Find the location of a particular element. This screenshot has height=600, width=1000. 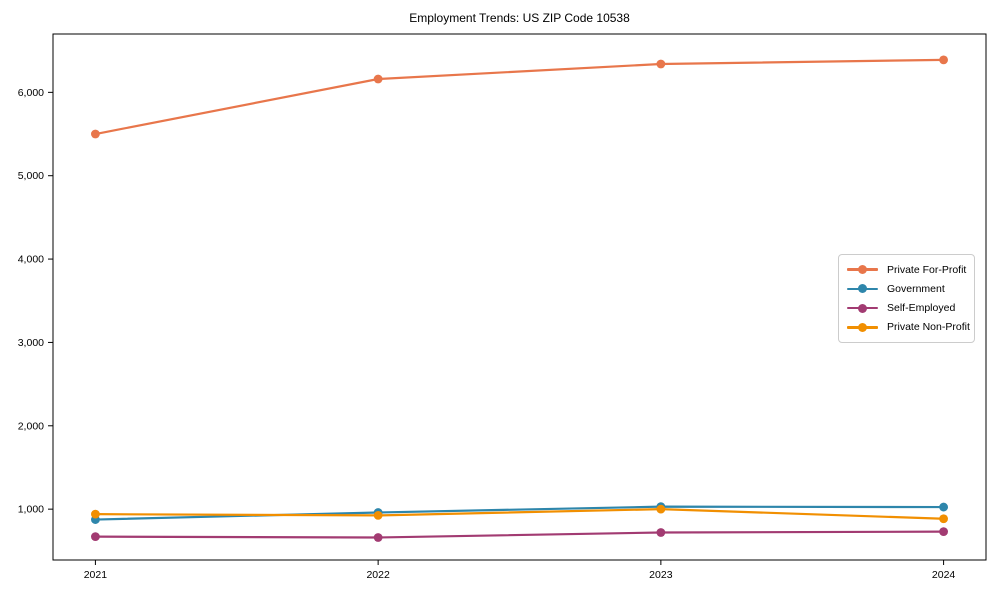

legend-label: Private For-Profit is located at coordinates (927, 269).